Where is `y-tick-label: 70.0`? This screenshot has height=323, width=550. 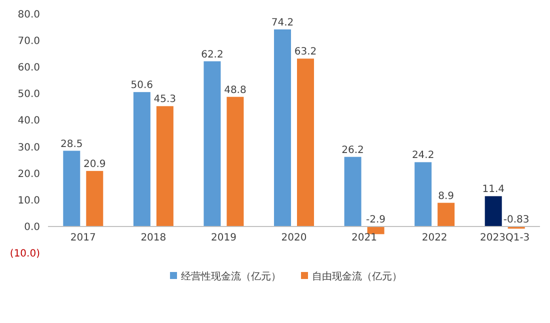
y-tick-label: 70.0 is located at coordinates (29, 42).